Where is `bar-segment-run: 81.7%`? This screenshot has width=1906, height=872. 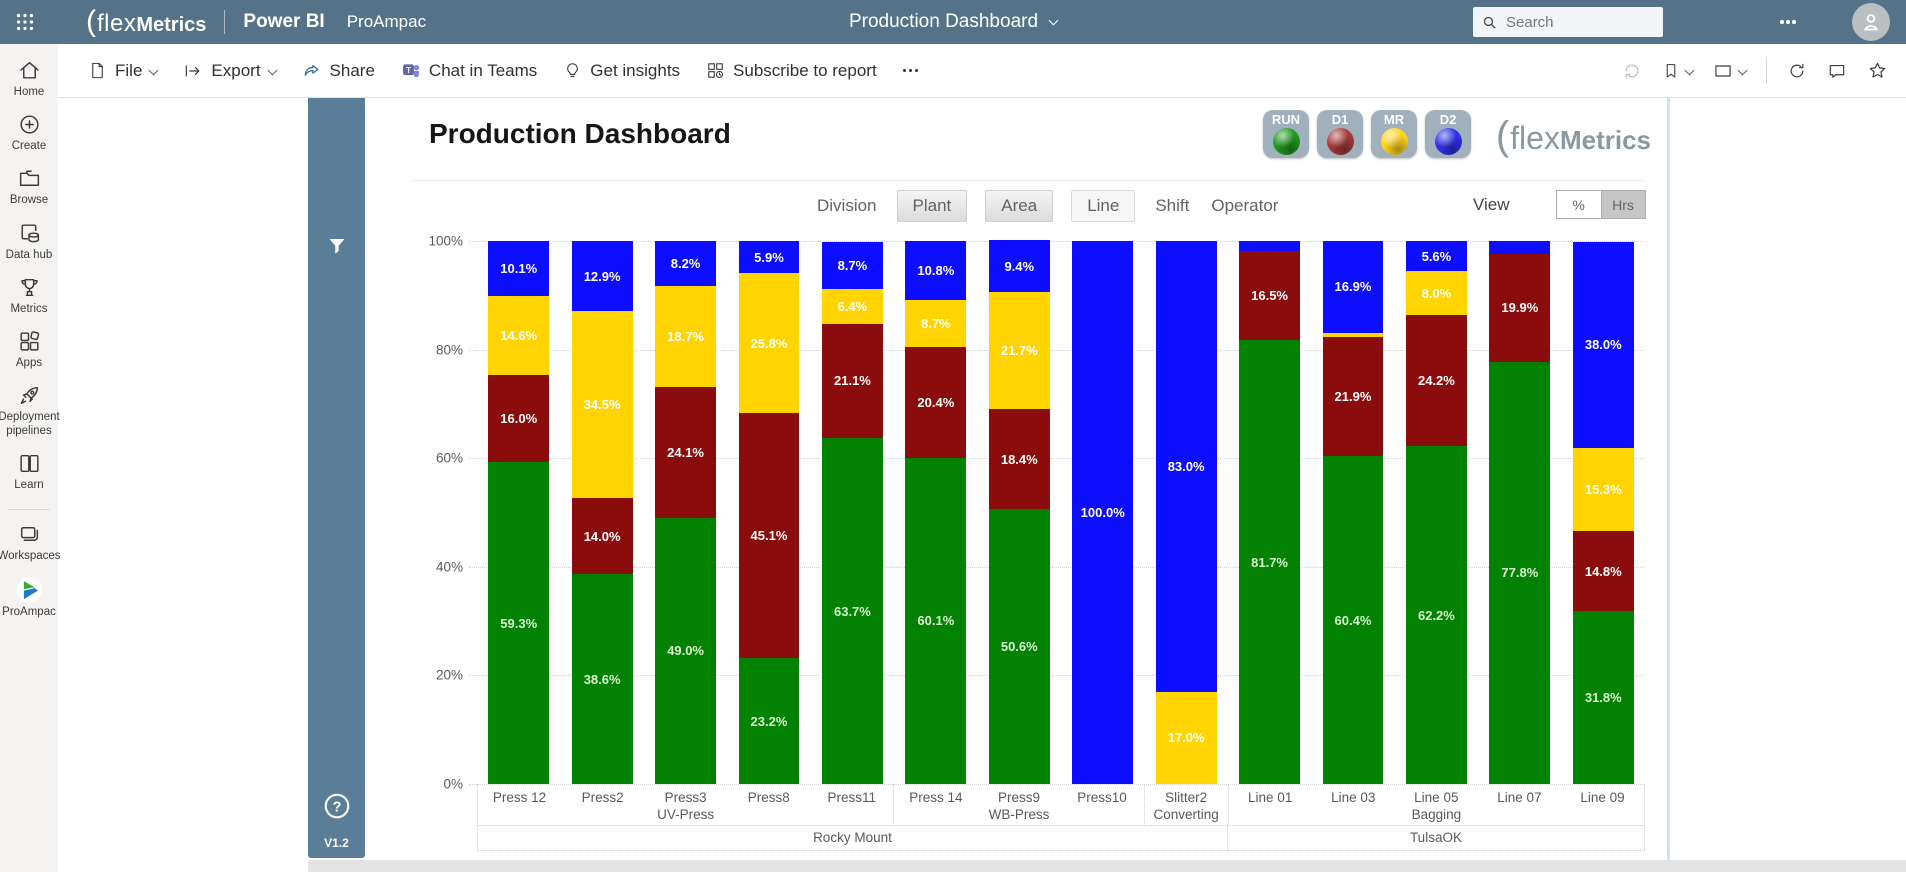
bar-segment-run: 81.7% is located at coordinates (1270, 562).